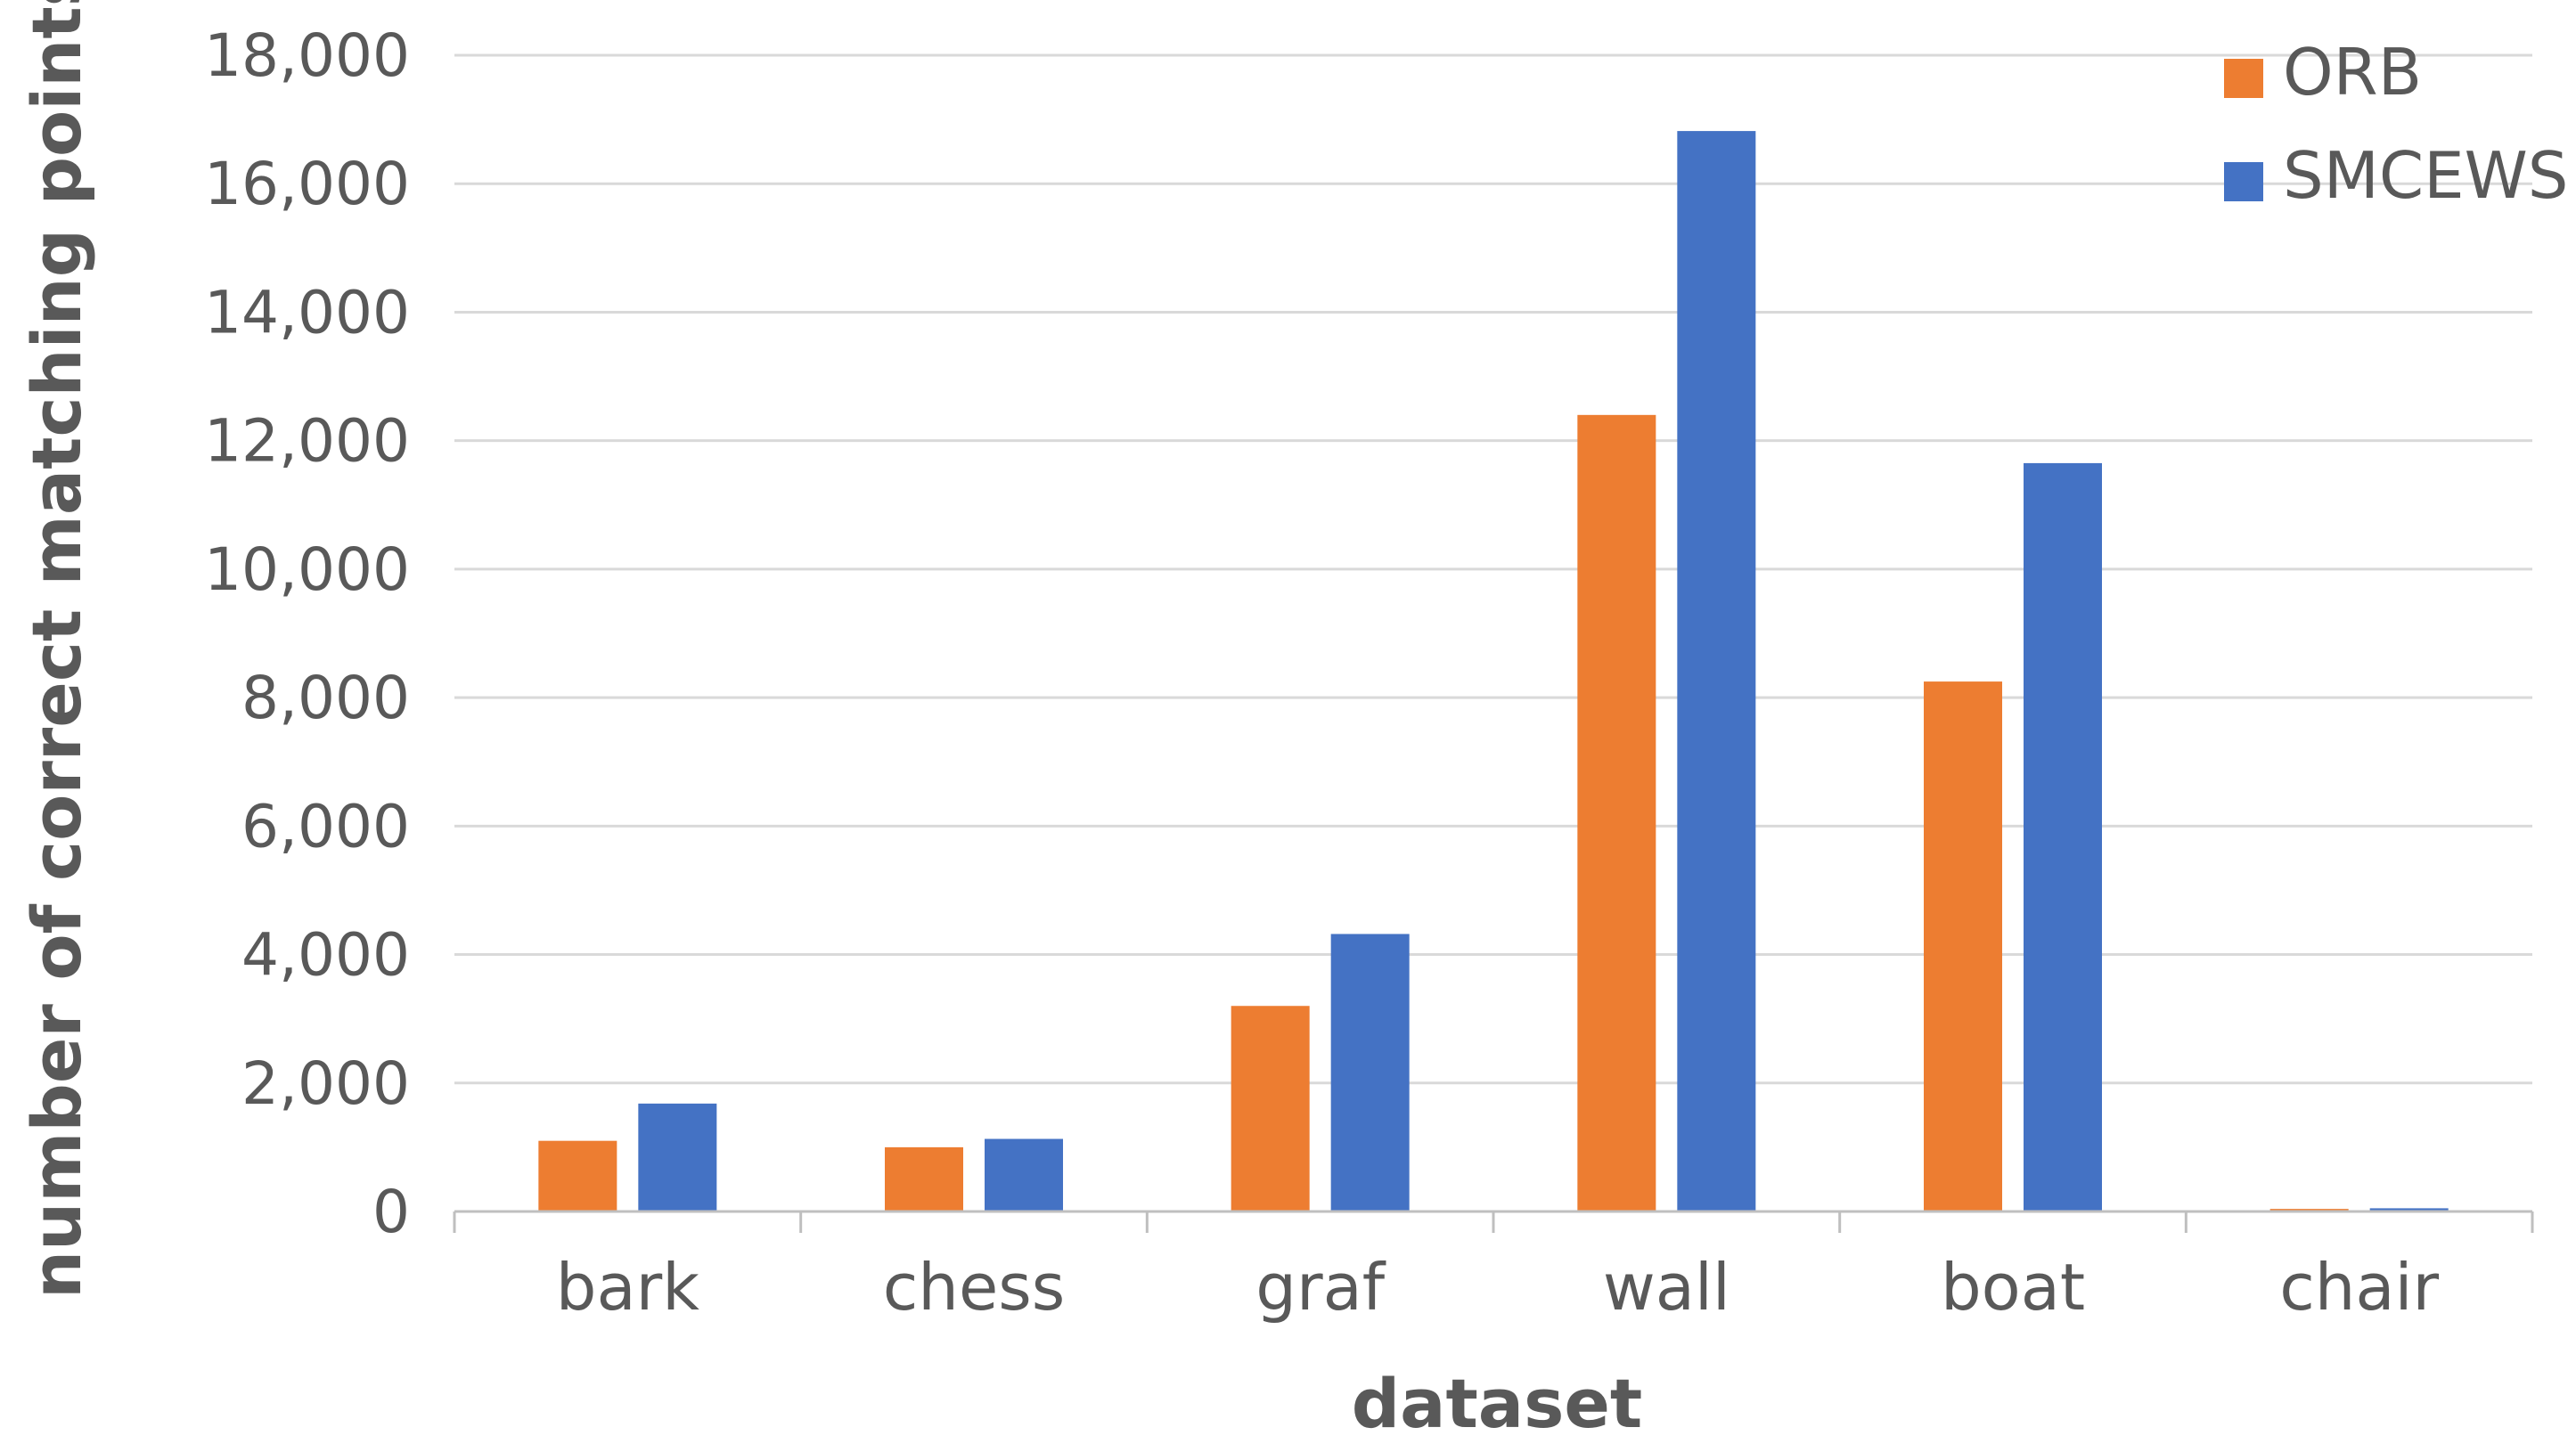  Describe the element at coordinates (2359, 1287) in the screenshot. I see `x-category-label: chair` at that location.